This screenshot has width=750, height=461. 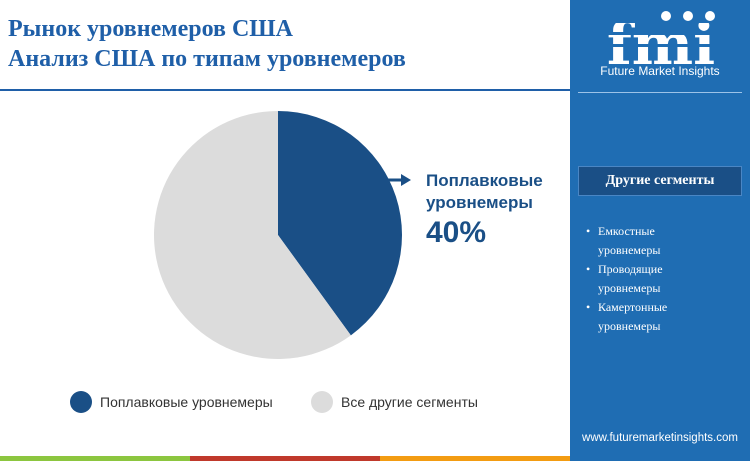 What do you see at coordinates (660, 438) in the screenshot?
I see `website-url: www.futuremarketinsights.com` at bounding box center [660, 438].